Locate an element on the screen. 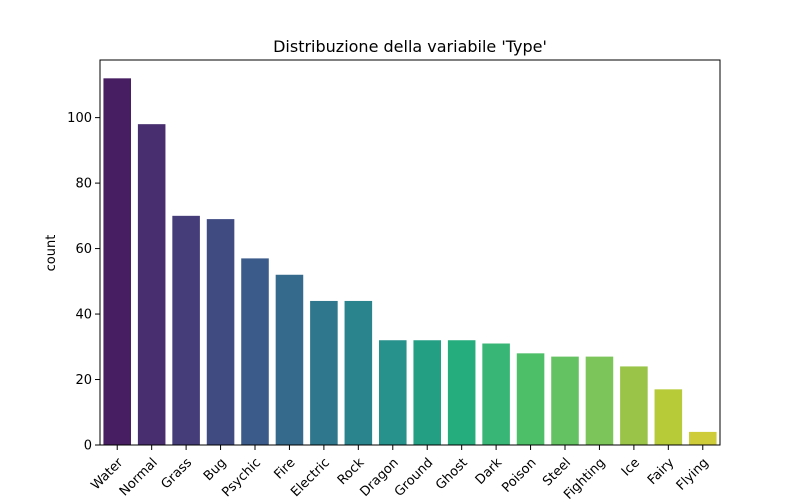 Image resolution: width=800 pixels, height=500 pixels. bar-poison is located at coordinates (530, 399).